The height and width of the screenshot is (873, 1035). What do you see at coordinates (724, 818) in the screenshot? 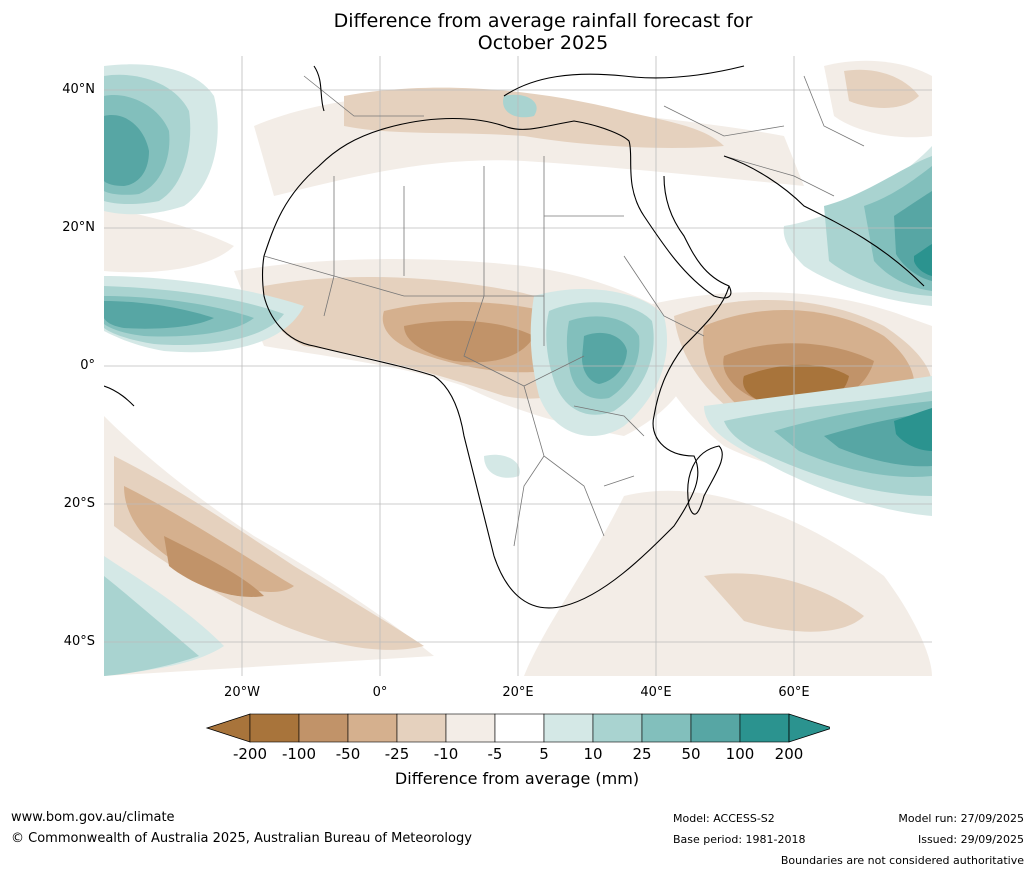
I see `footer-model: Model: ACCESS-S2` at bounding box center [724, 818].